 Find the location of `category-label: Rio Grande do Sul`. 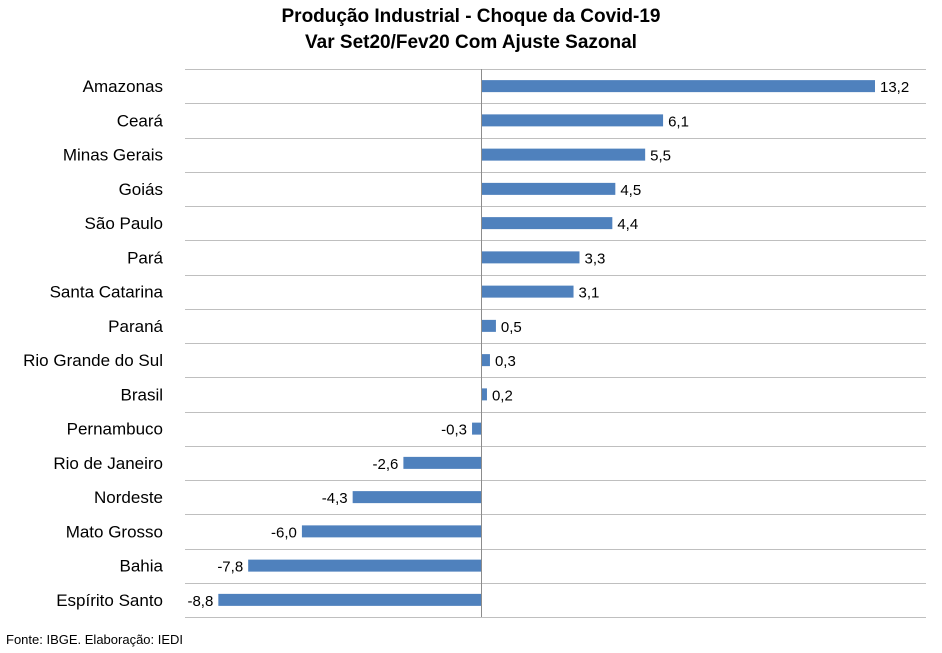

category-label: Rio Grande do Sul is located at coordinates (93, 360).